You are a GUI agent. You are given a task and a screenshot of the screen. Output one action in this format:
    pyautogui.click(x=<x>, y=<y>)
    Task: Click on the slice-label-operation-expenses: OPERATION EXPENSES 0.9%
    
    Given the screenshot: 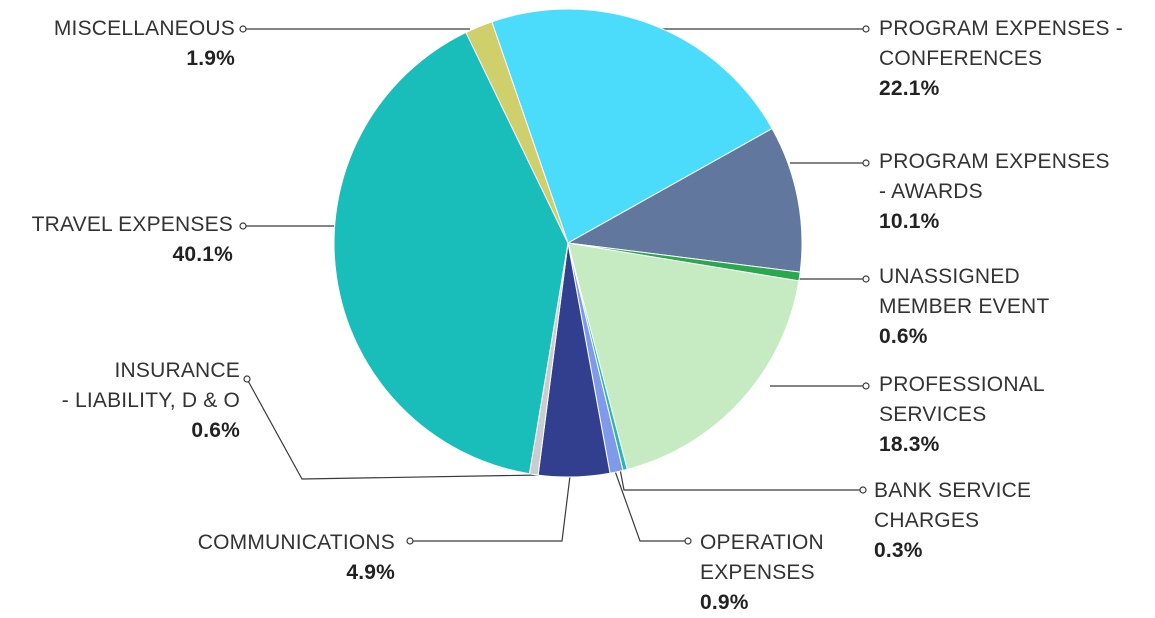 What is the action you would take?
    pyautogui.click(x=770, y=573)
    